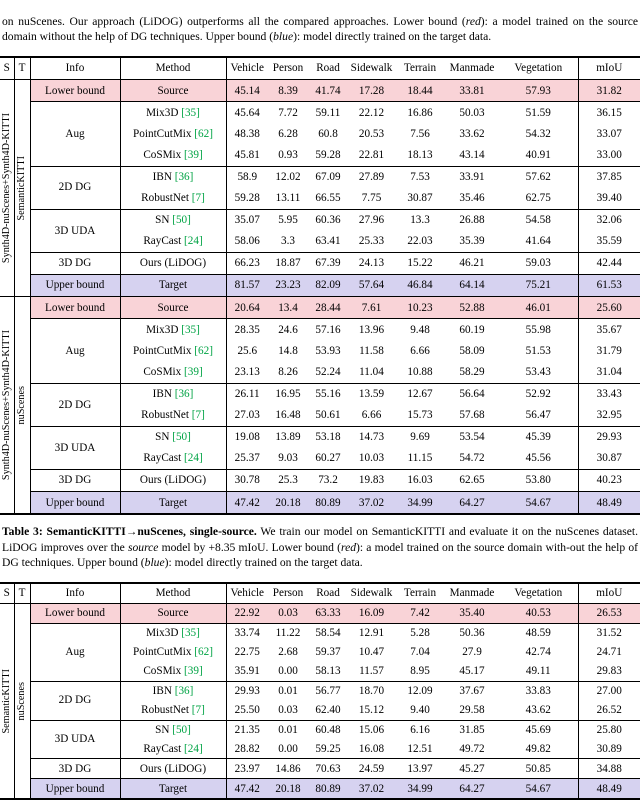 The image size is (640, 800). Describe the element at coordinates (539, 241) in the screenshot. I see `metric-value: 41.64` at that location.